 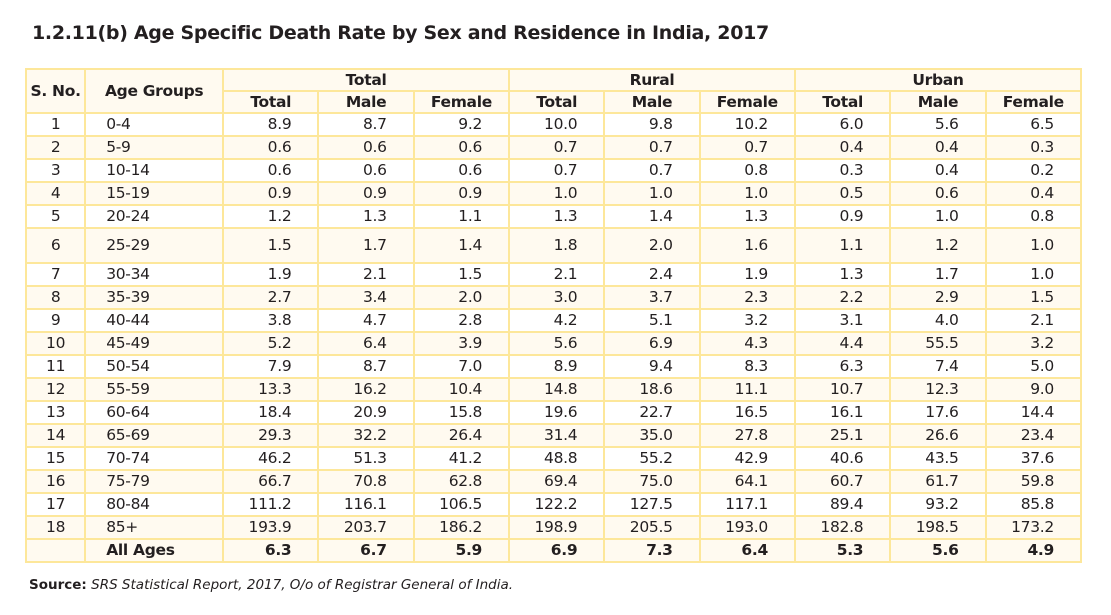 I want to click on value-cell: 6.0, so click(x=842, y=124).